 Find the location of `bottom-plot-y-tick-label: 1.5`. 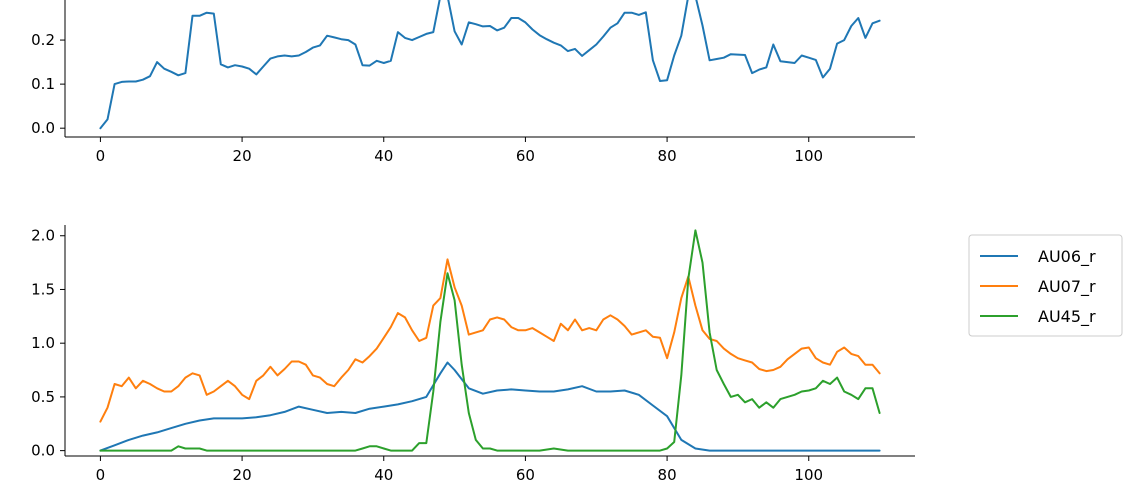

bottom-plot-y-tick-label: 1.5 is located at coordinates (43, 289).